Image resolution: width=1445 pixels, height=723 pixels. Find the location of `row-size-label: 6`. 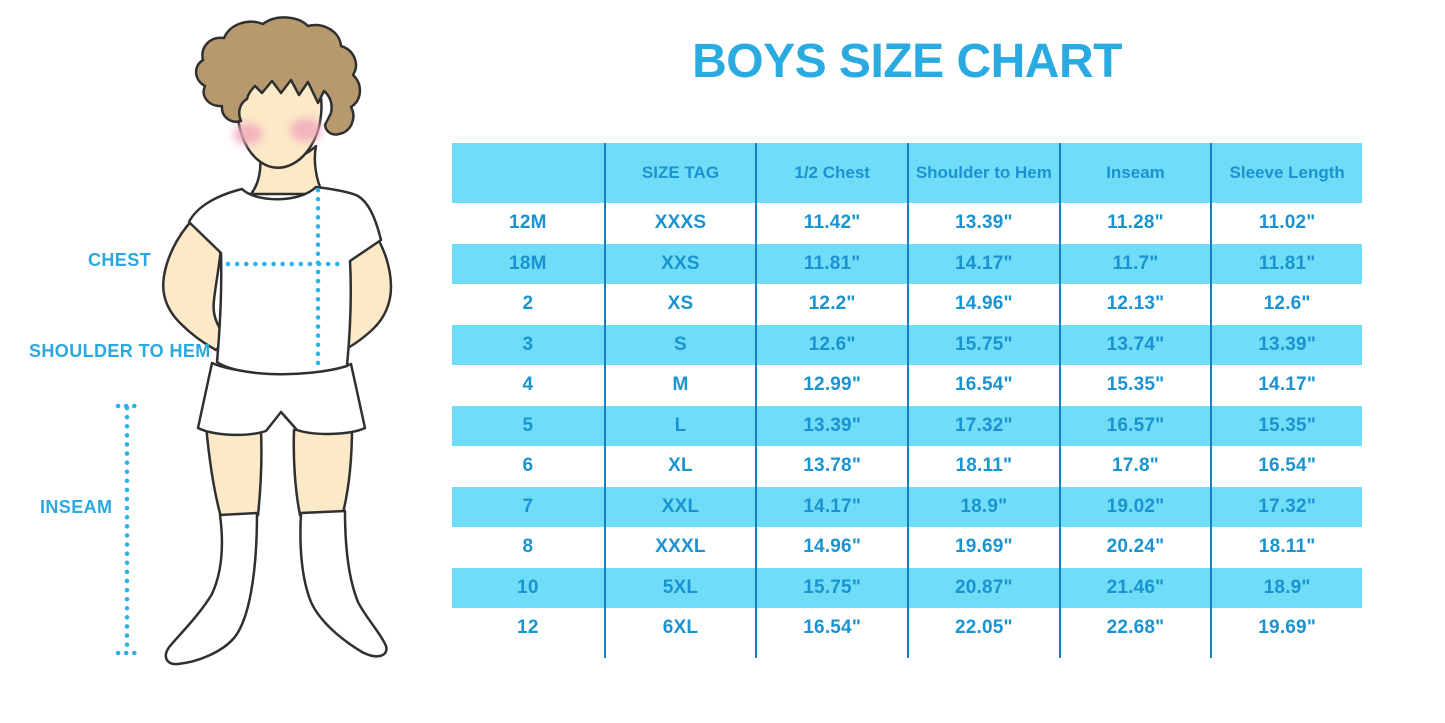

row-size-label: 6 is located at coordinates (528, 466).